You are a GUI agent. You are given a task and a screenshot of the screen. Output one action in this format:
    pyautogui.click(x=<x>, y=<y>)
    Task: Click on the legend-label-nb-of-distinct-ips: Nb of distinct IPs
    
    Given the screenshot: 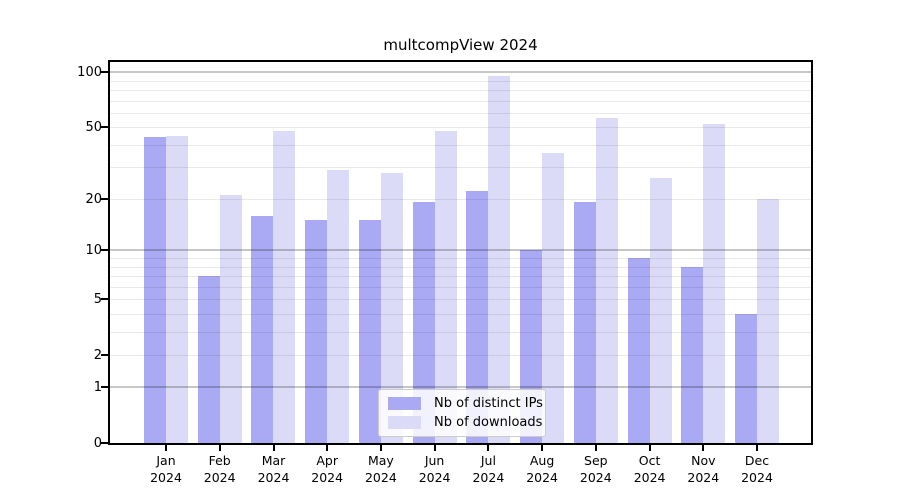 What is the action you would take?
    pyautogui.click(x=488, y=403)
    